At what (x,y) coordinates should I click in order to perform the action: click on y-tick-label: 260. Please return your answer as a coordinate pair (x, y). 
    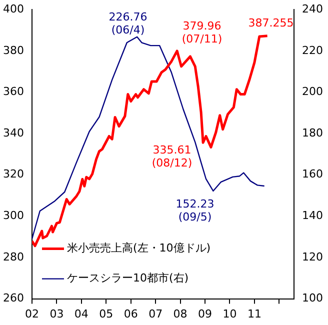
    Looking at the image, I should click on (13, 298).